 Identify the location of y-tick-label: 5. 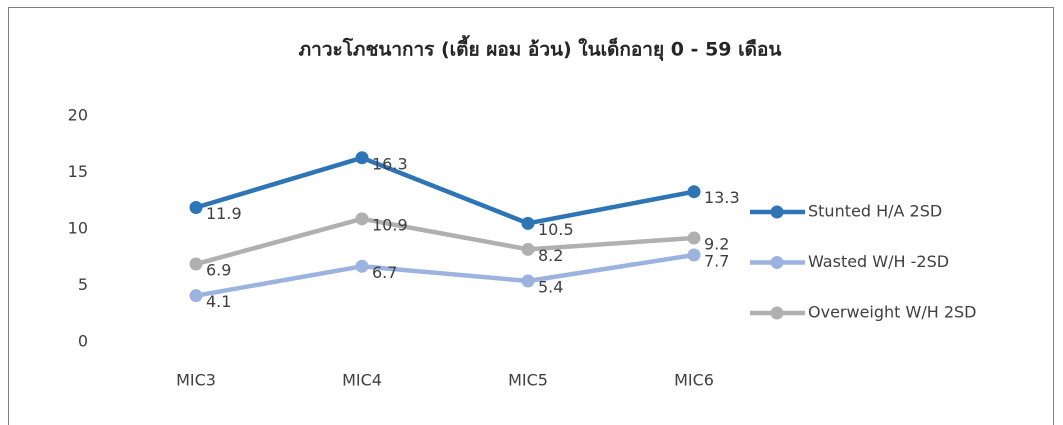
(83, 284).